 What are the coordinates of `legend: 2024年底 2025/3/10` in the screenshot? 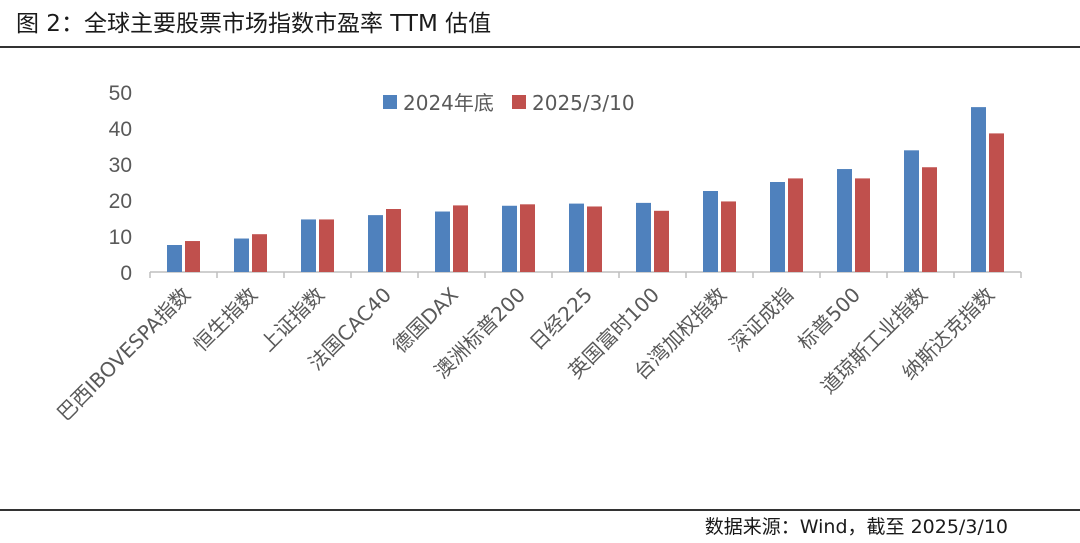 It's located at (509, 103).